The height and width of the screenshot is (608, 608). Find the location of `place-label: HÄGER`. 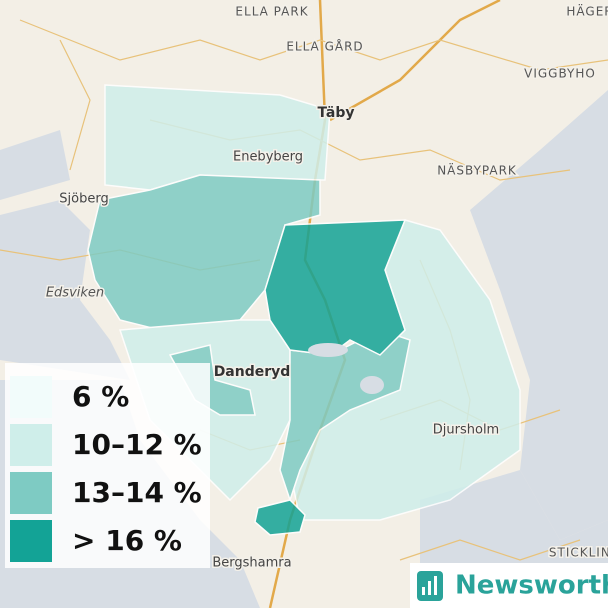

place-label: HÄGER is located at coordinates (587, 11).